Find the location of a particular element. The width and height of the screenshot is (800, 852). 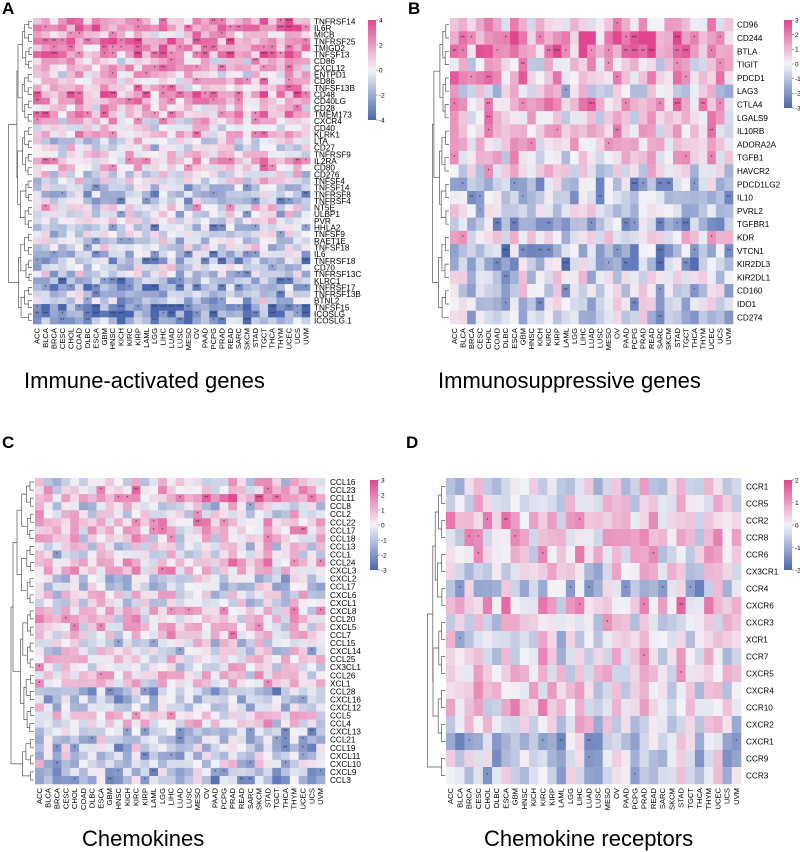

colorbar-tick-label: 2 is located at coordinates (797, 480).